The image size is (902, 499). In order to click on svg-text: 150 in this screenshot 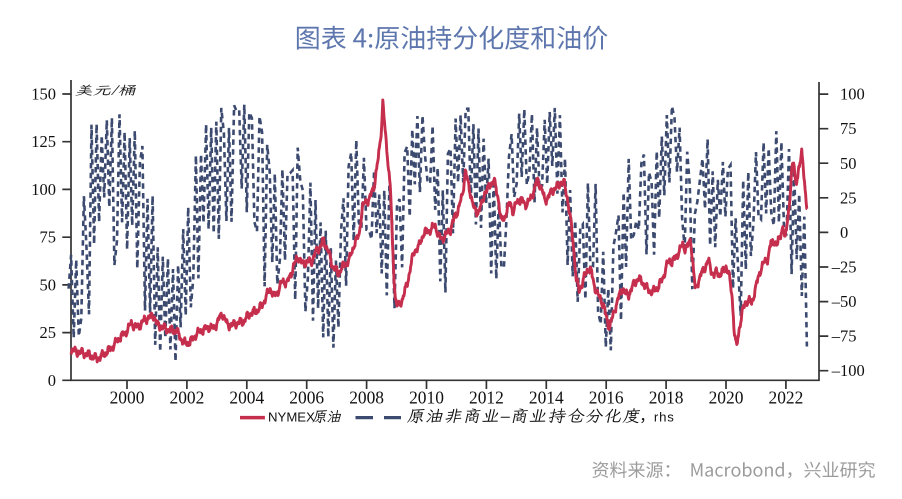, I will do `click(43, 94)`.